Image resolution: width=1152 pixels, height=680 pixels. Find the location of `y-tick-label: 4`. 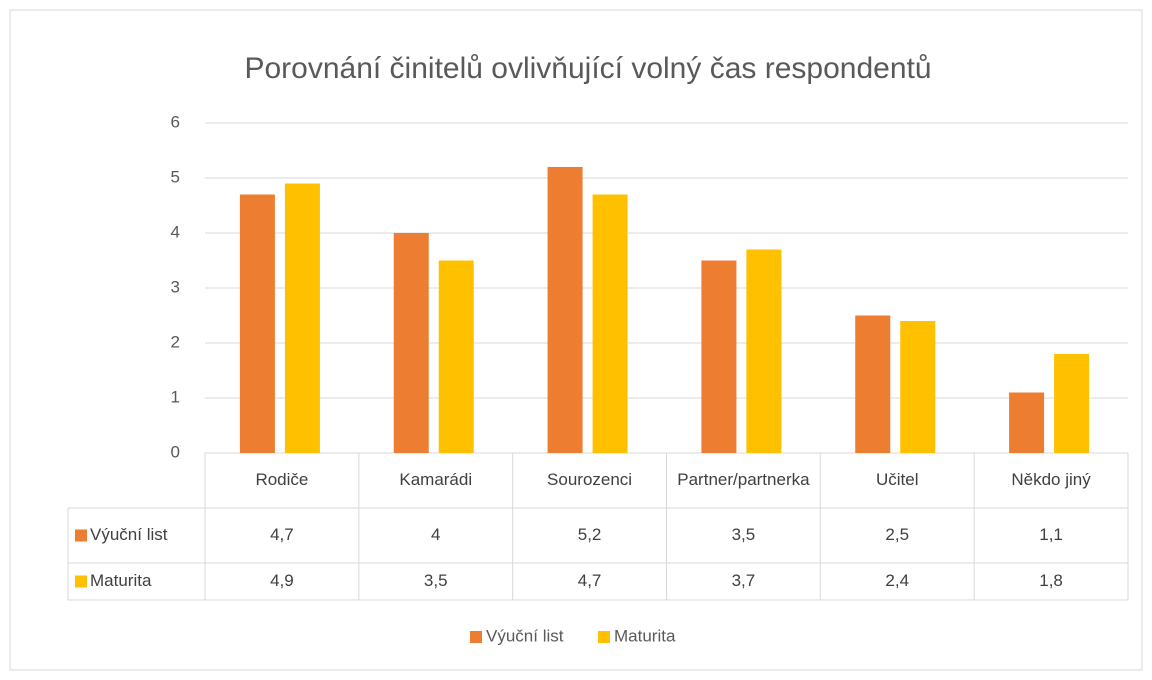

y-tick-label: 4 is located at coordinates (175, 231).